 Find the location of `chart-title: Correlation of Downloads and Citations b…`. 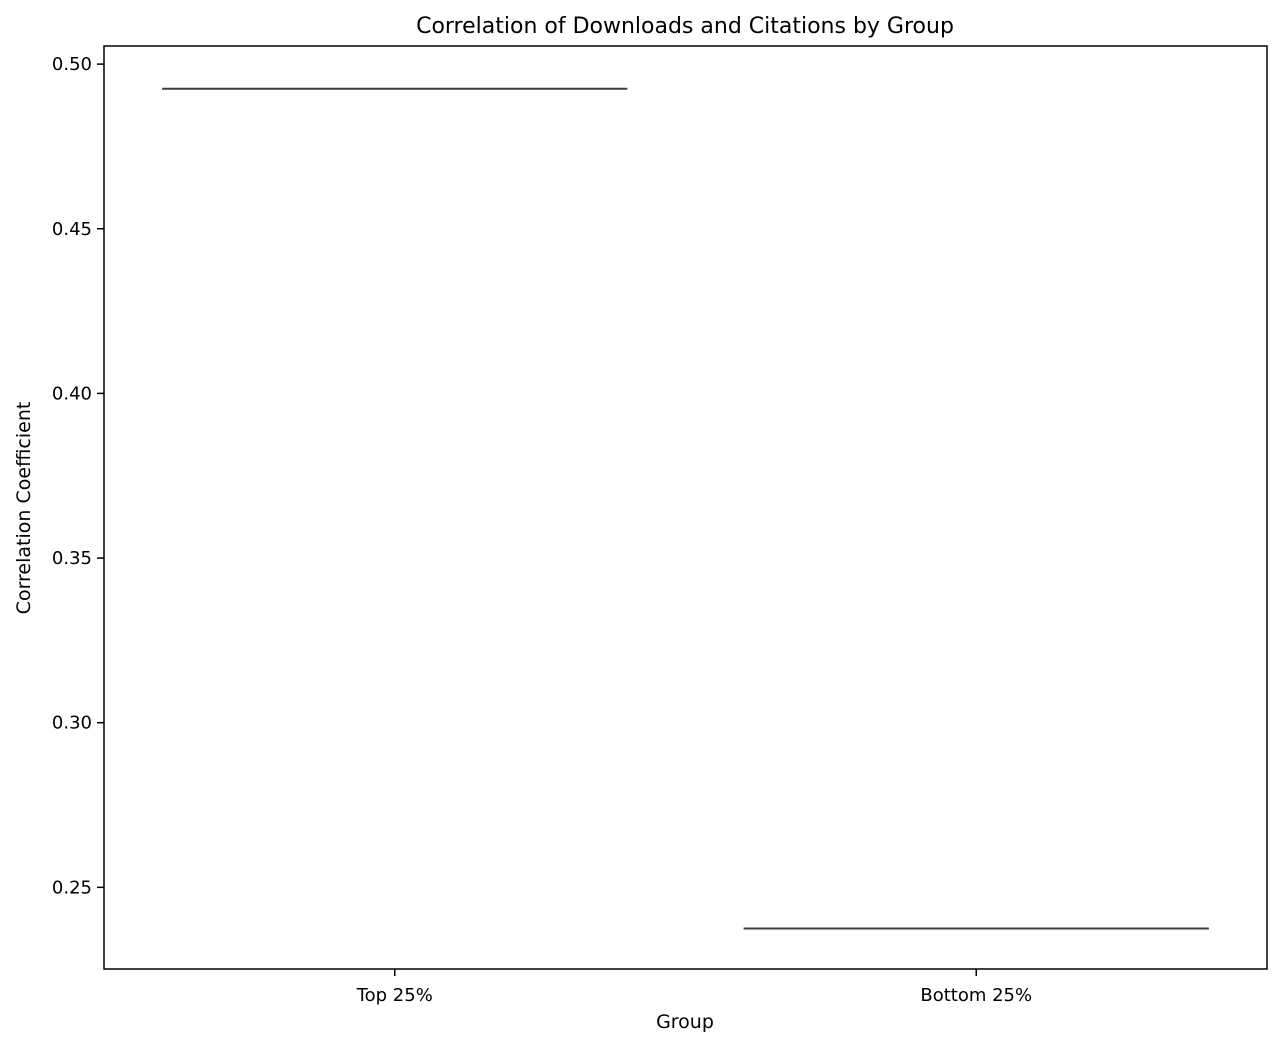

chart-title: Correlation of Downloads and Citations b… is located at coordinates (685, 26).